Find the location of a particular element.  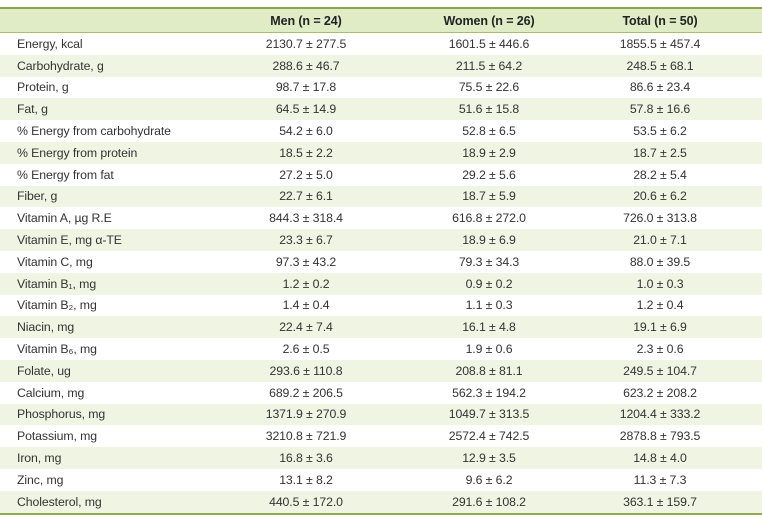

row-label: % Energy from carbohydrate is located at coordinates (94, 131).